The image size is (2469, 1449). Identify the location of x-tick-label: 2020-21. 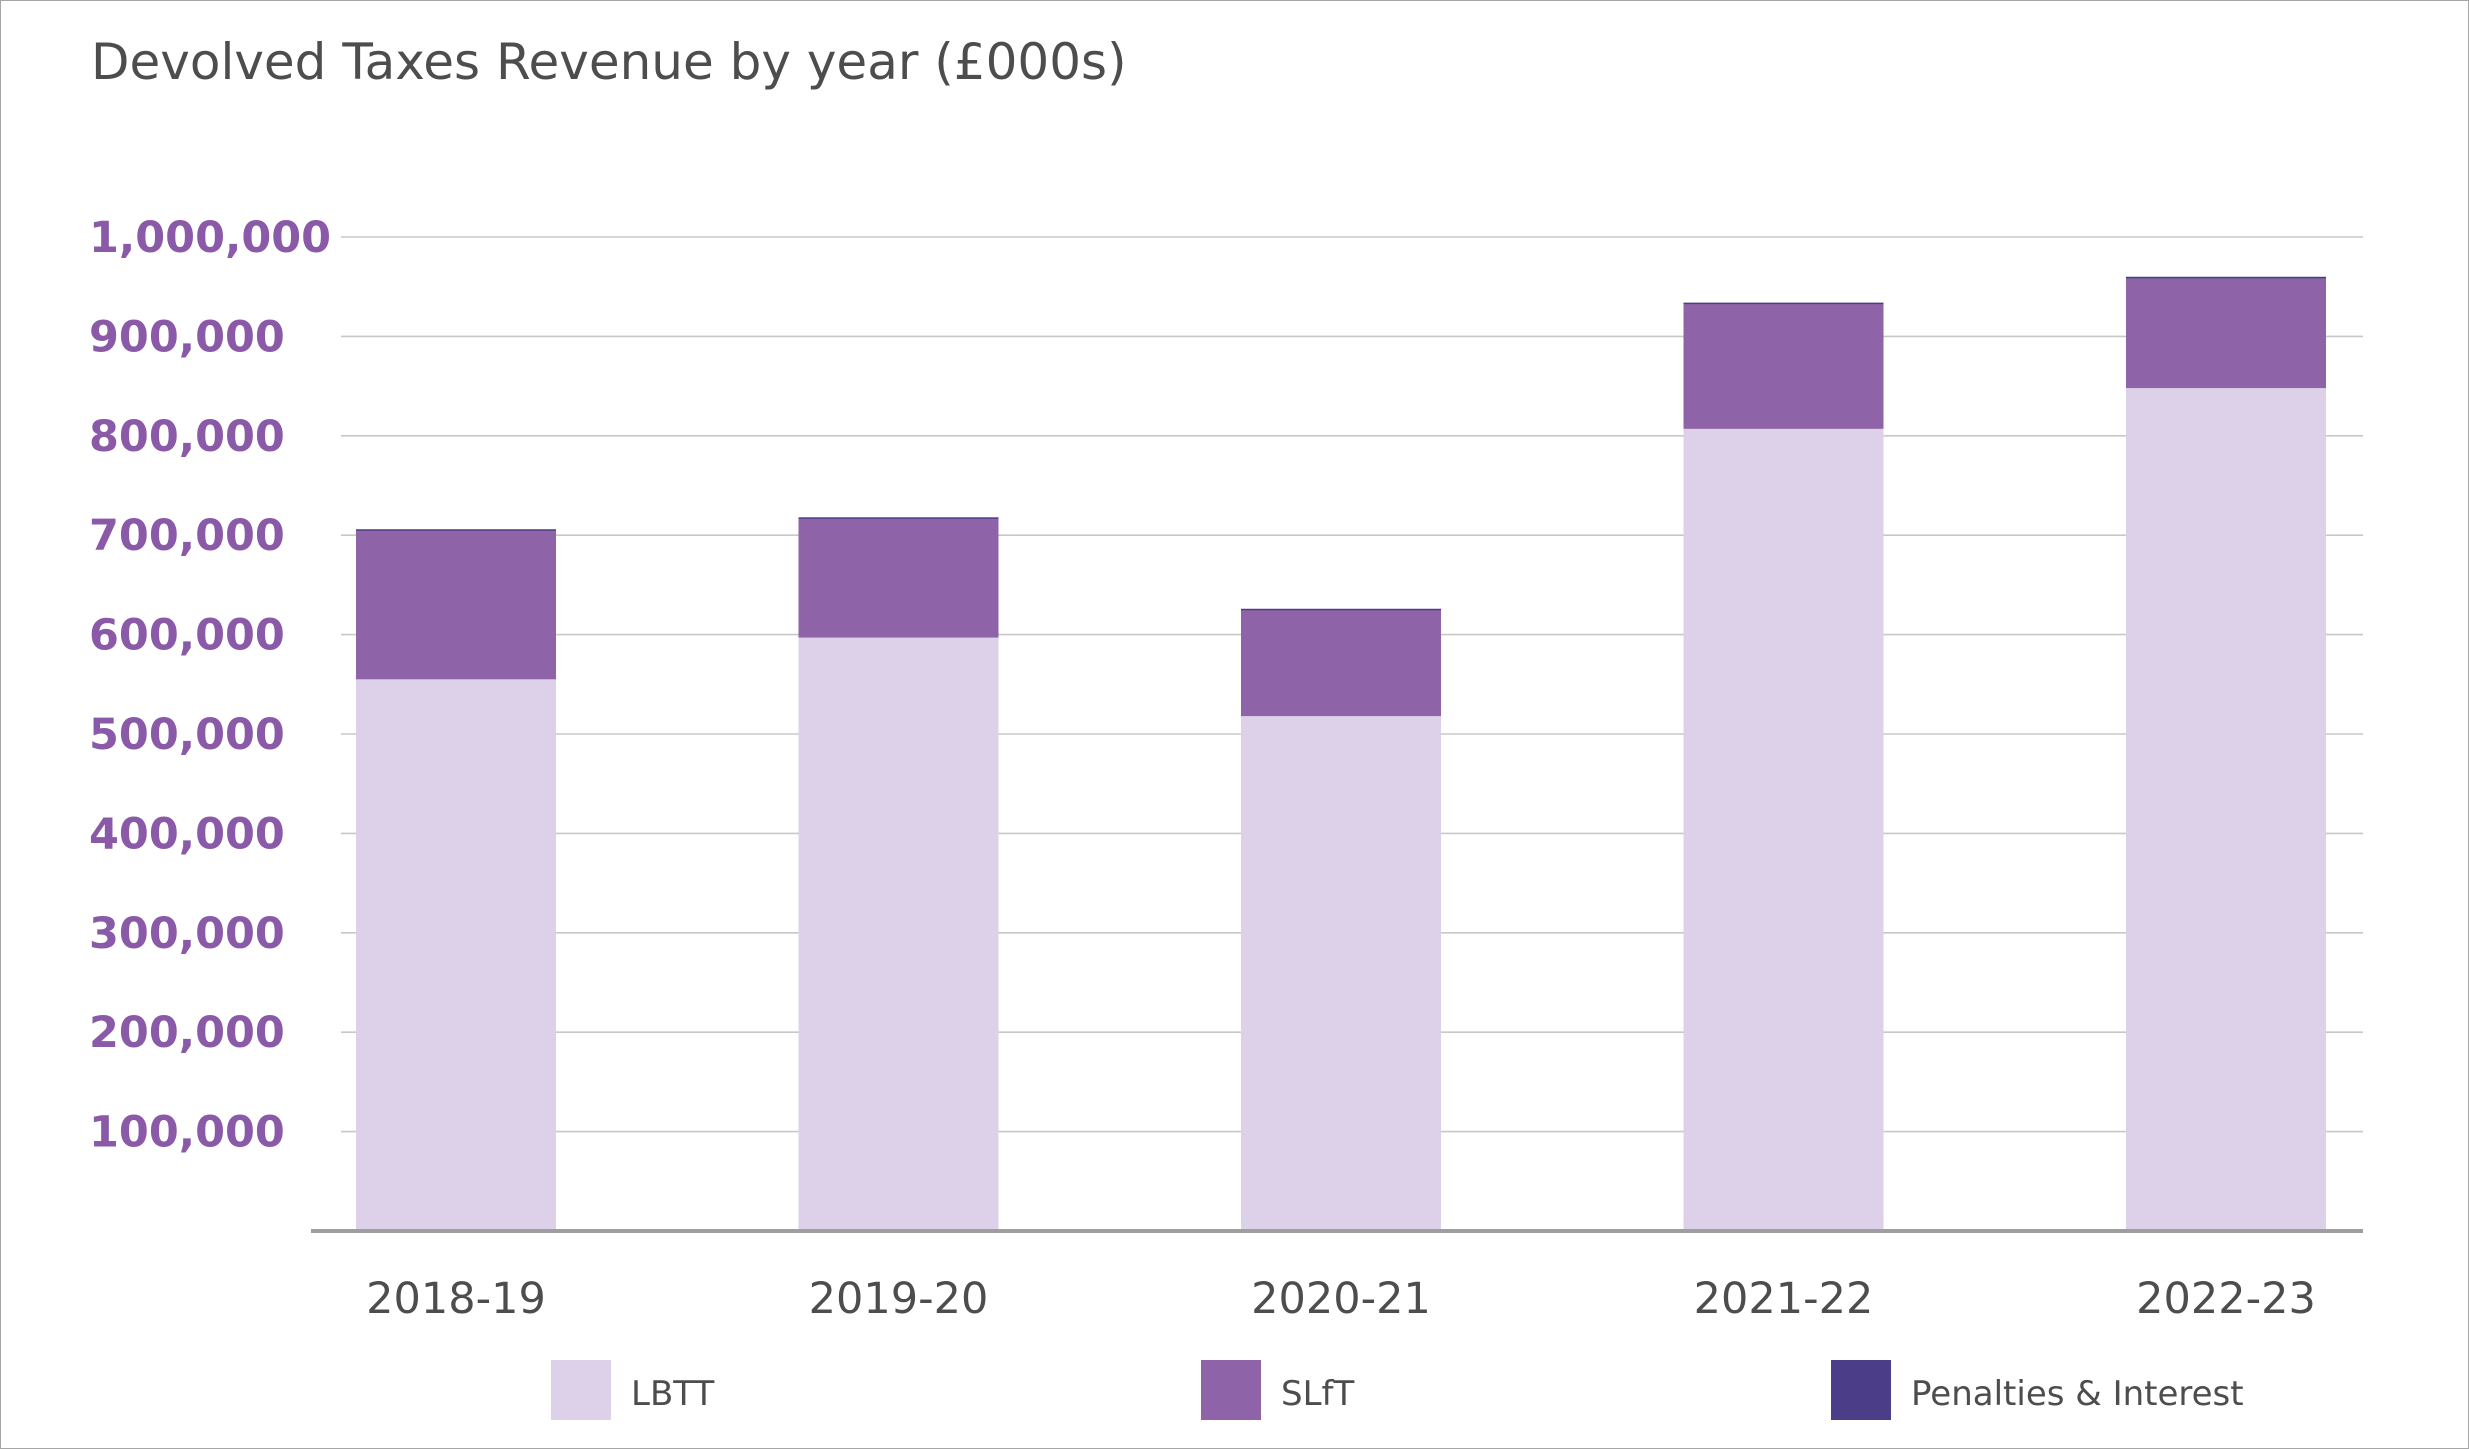
(1341, 1299).